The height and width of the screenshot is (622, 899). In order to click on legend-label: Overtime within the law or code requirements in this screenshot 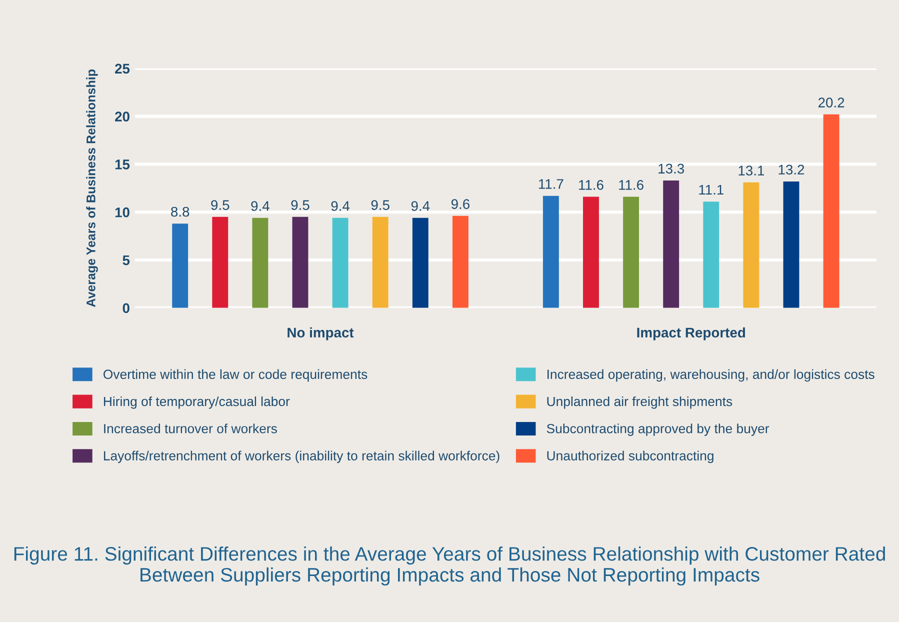, I will do `click(236, 375)`.